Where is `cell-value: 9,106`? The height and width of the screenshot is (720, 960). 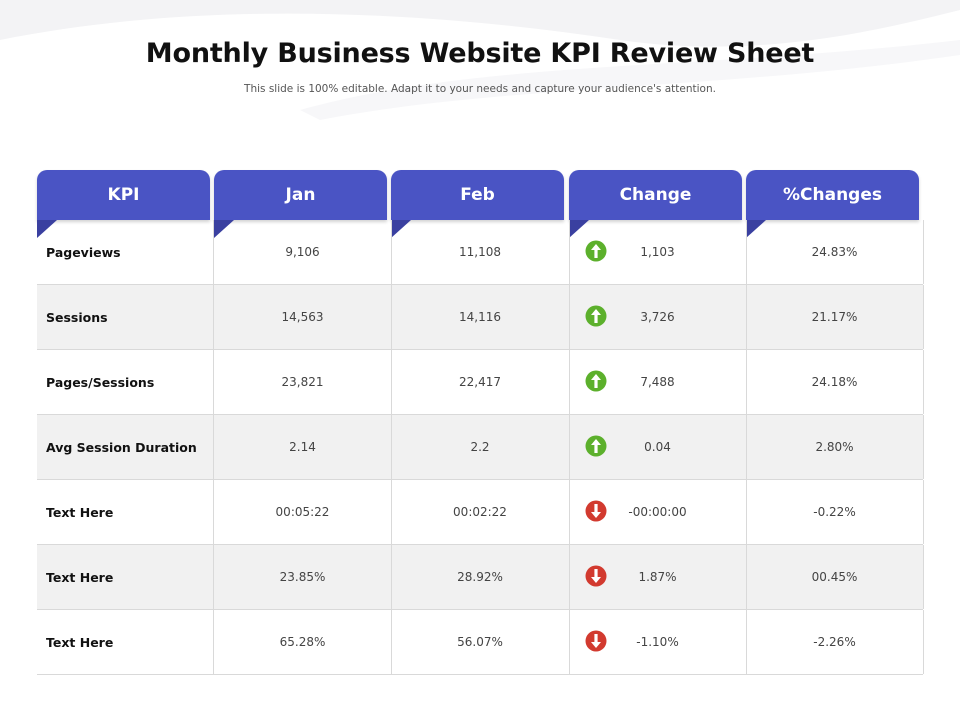 cell-value: 9,106 is located at coordinates (302, 252).